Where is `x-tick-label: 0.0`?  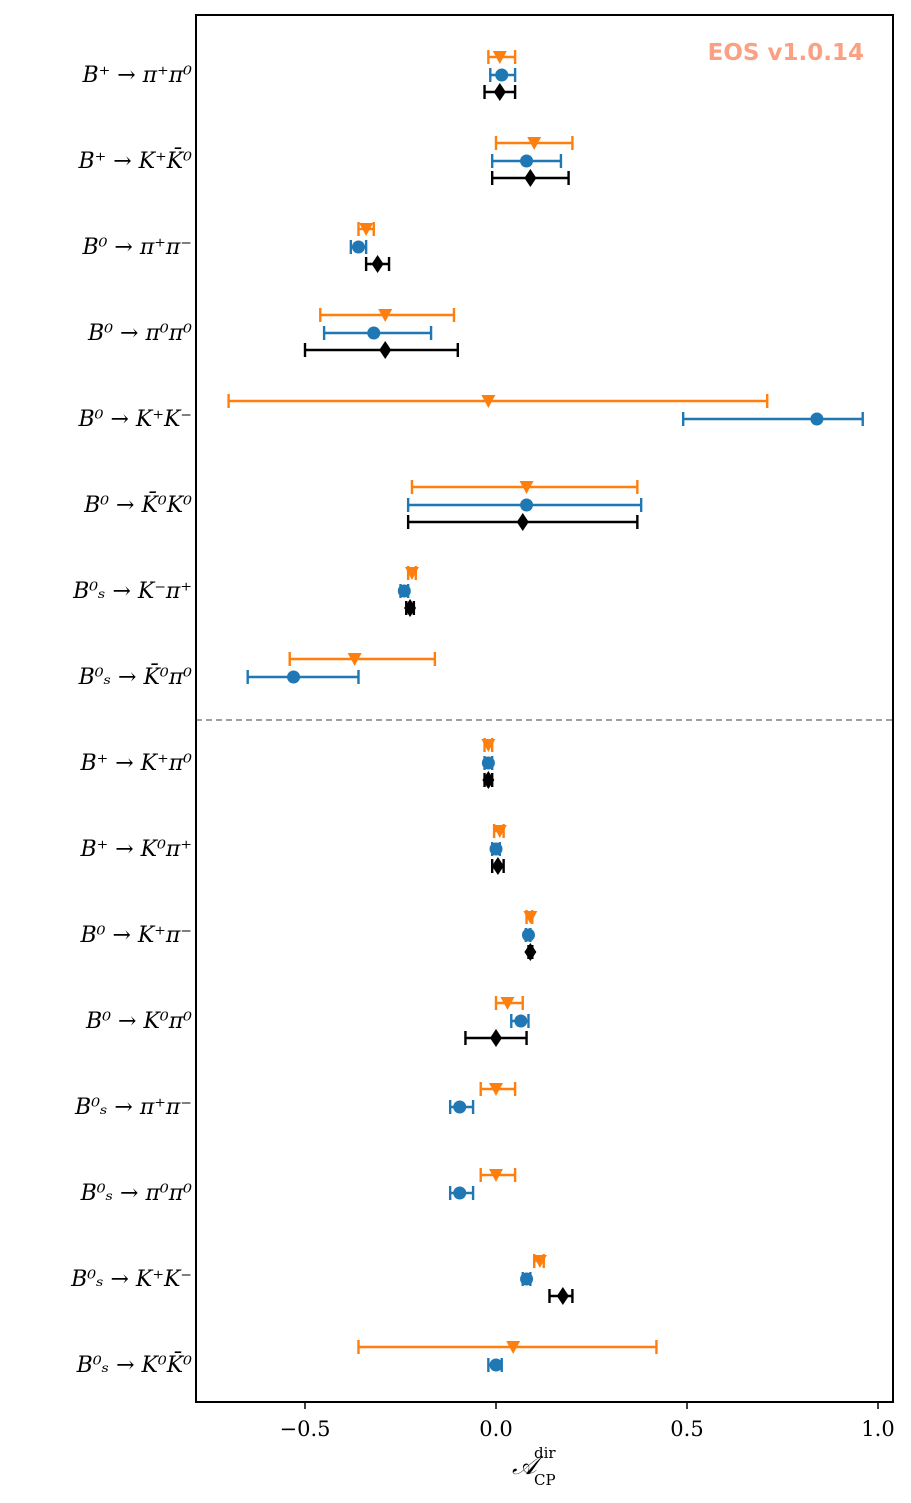 x-tick-label: 0.0 is located at coordinates (495, 1429).